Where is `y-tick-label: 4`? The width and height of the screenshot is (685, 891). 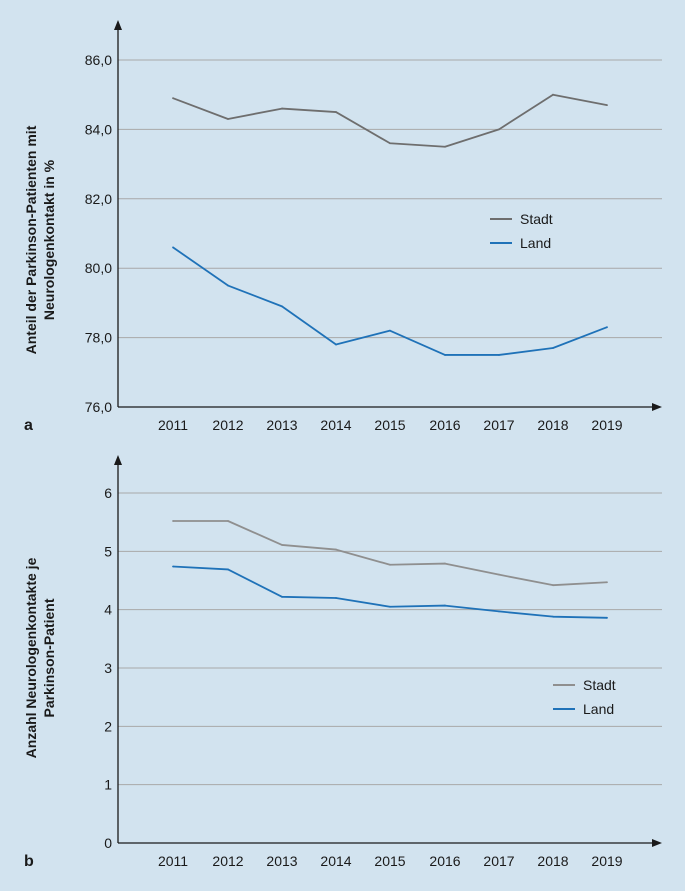 y-tick-label: 4 is located at coordinates (108, 610).